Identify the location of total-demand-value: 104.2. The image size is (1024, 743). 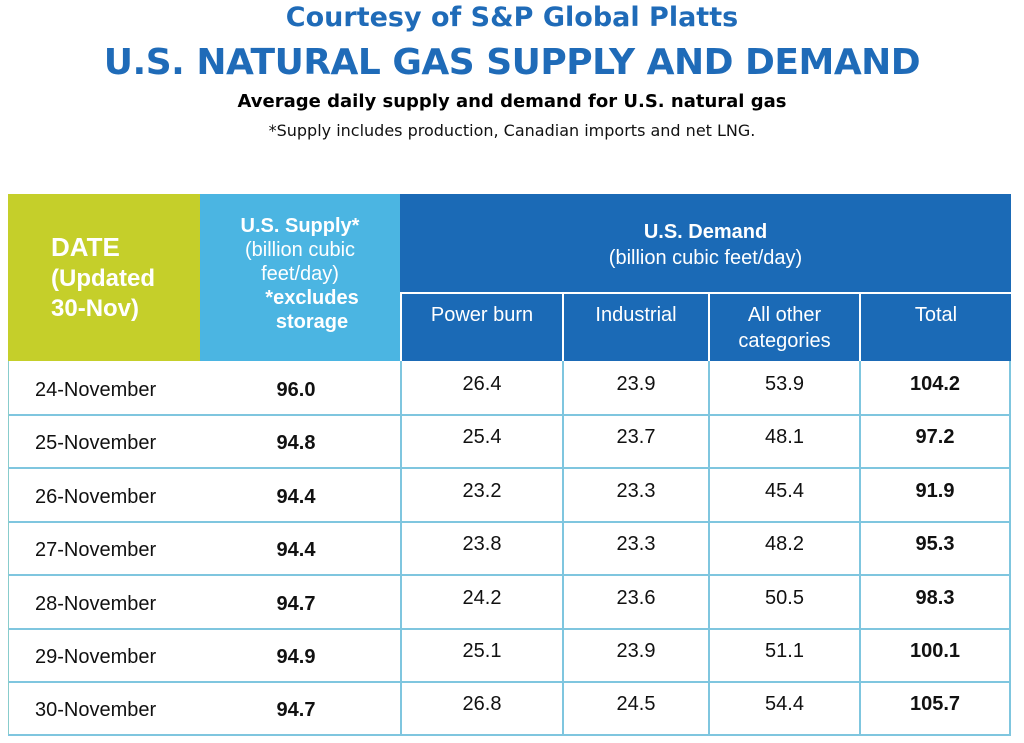
(935, 387).